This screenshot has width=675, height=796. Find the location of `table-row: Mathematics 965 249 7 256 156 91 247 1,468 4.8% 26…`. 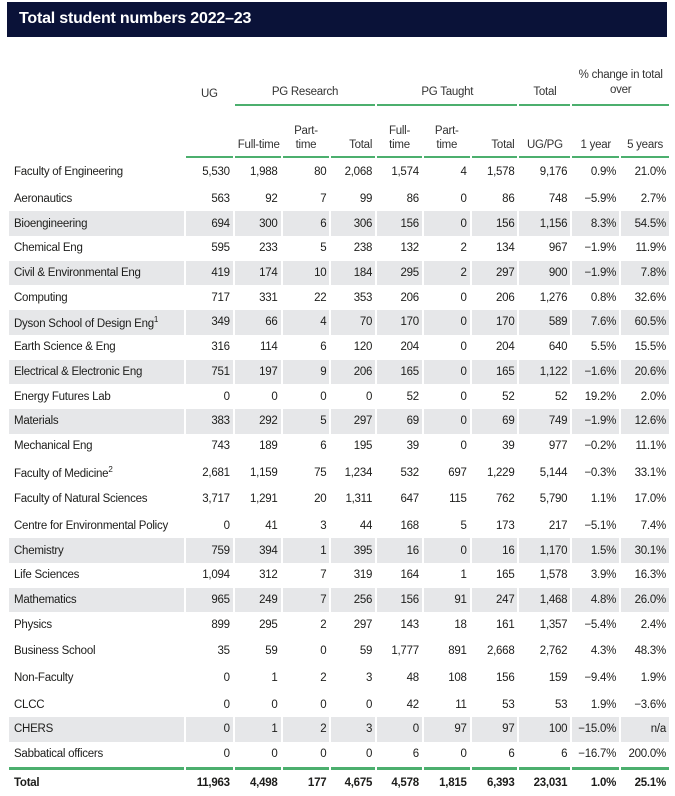

table-row: Mathematics 965 249 7 256 156 91 247 1,468 4.8% 26… is located at coordinates (339, 600).